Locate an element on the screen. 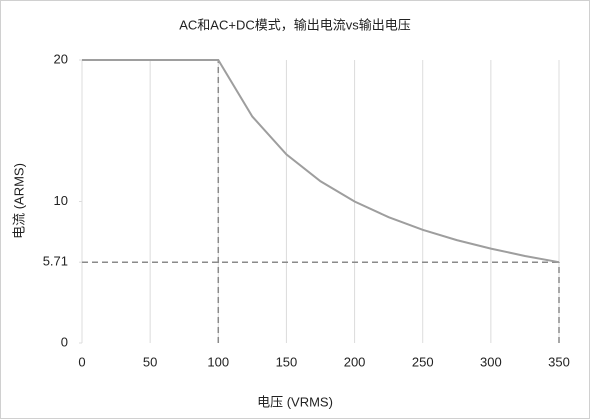 This screenshot has width=590, height=419. y-axis-label: 电流 (ARMS) is located at coordinates (18, 201).